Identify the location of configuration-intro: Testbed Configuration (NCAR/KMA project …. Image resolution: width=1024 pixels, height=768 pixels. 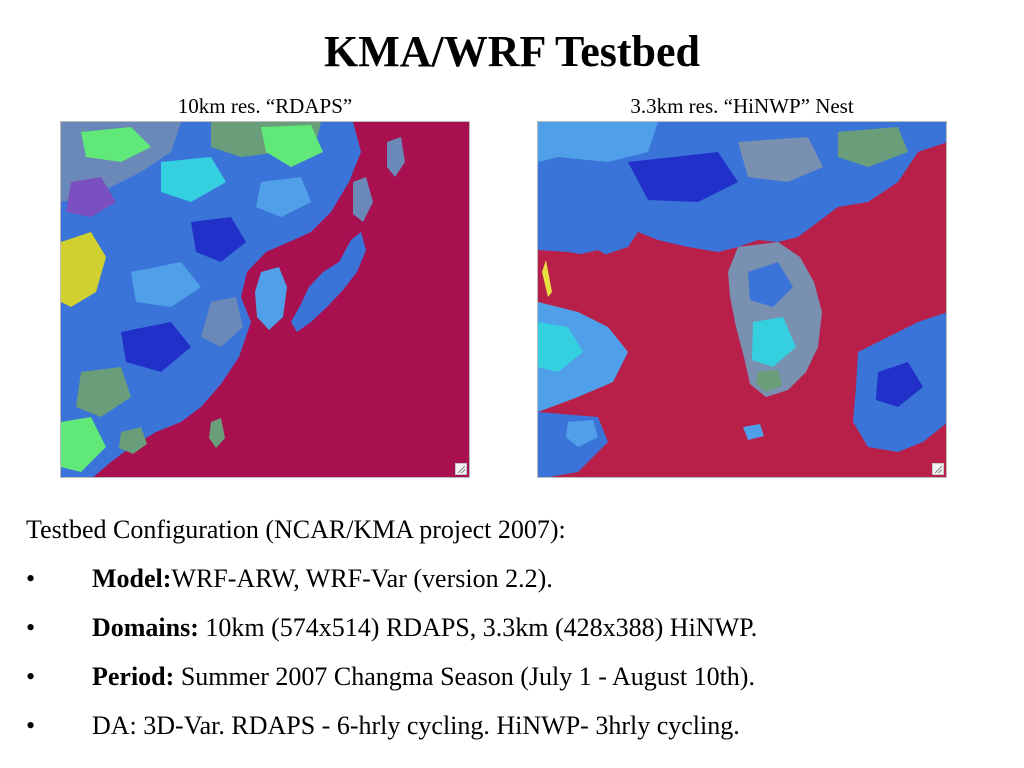
(296, 529).